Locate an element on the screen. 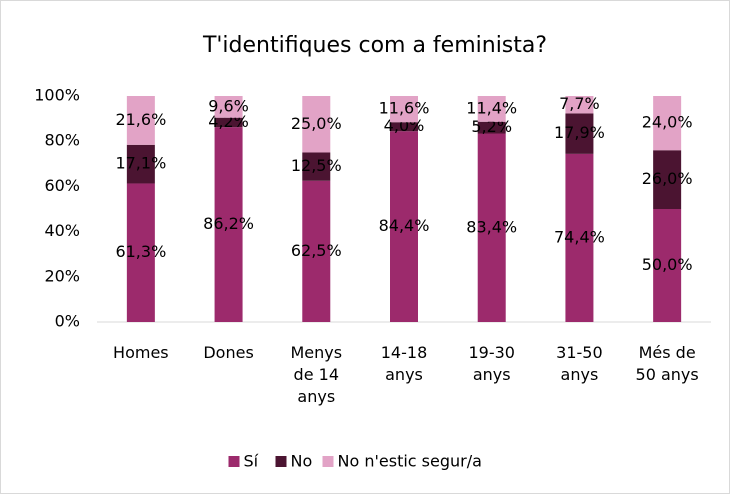 The image size is (731, 495). y-tick-label: 100% is located at coordinates (57, 95).